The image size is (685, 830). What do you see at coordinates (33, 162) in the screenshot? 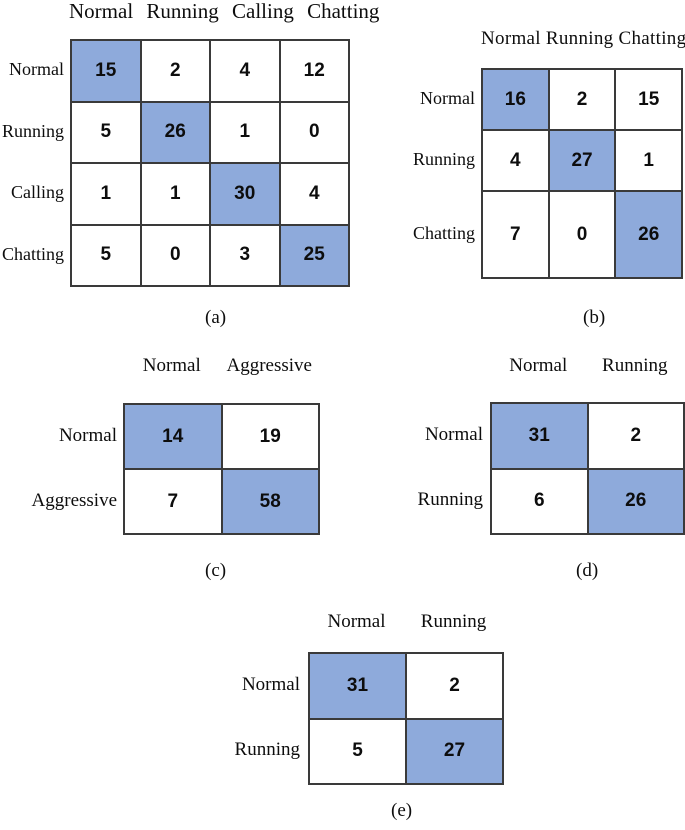
I see `row-headers-a: Normal Running Calling Chatting` at bounding box center [33, 162].